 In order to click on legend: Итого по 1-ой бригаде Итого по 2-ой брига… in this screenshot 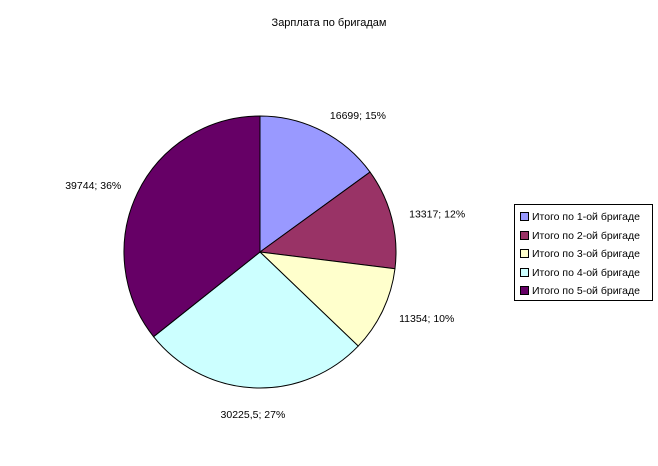, I will do `click(583, 252)`.